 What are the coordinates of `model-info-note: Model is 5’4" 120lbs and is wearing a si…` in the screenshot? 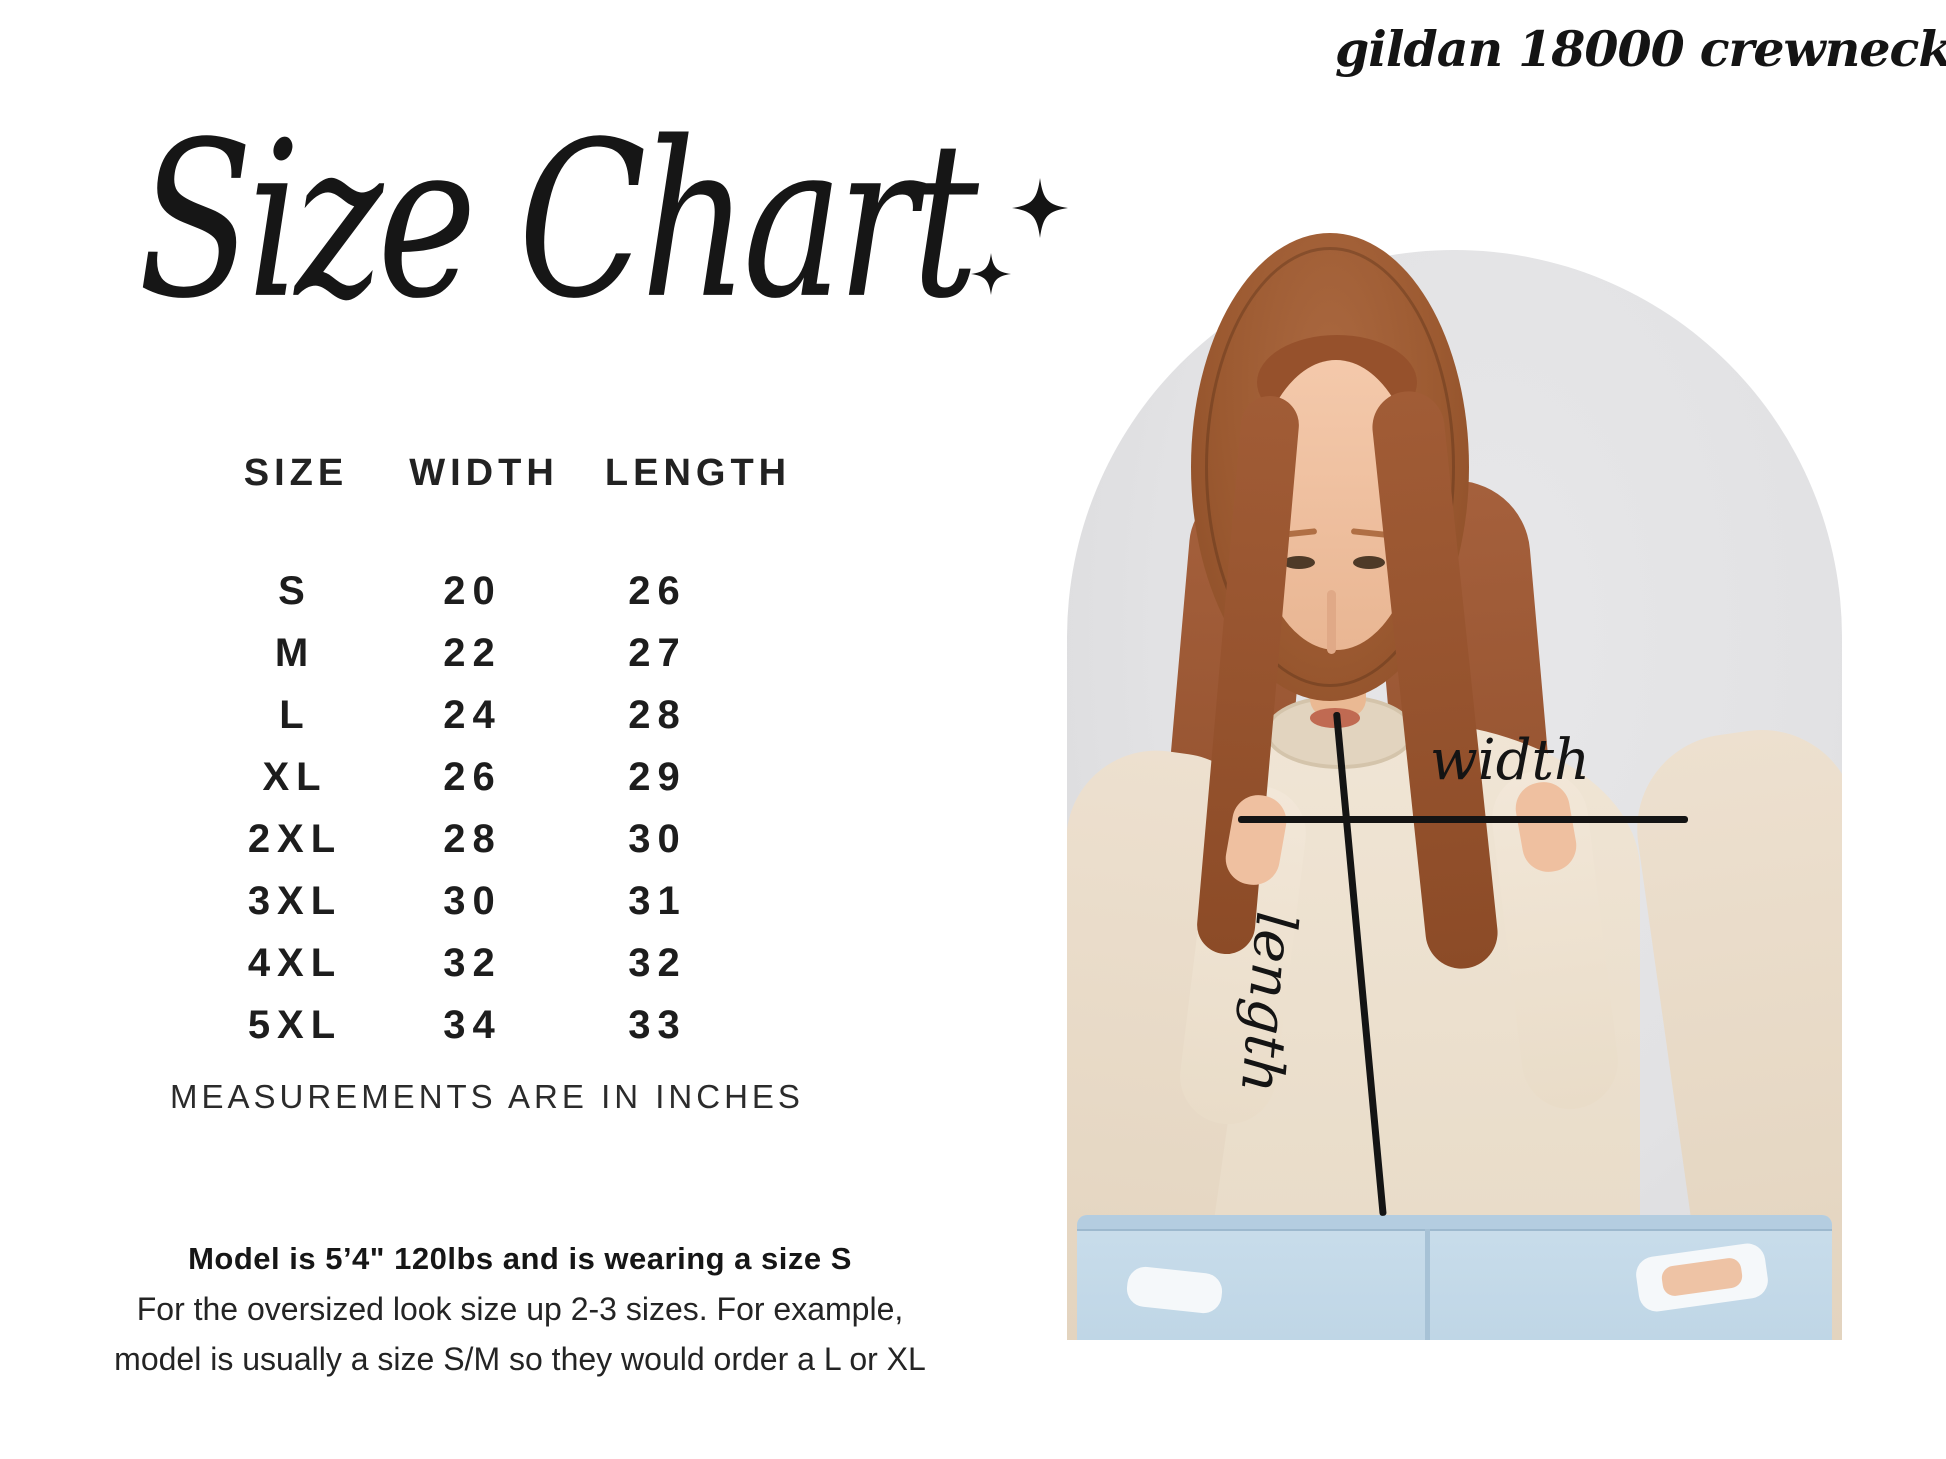 It's located at (520, 1258).